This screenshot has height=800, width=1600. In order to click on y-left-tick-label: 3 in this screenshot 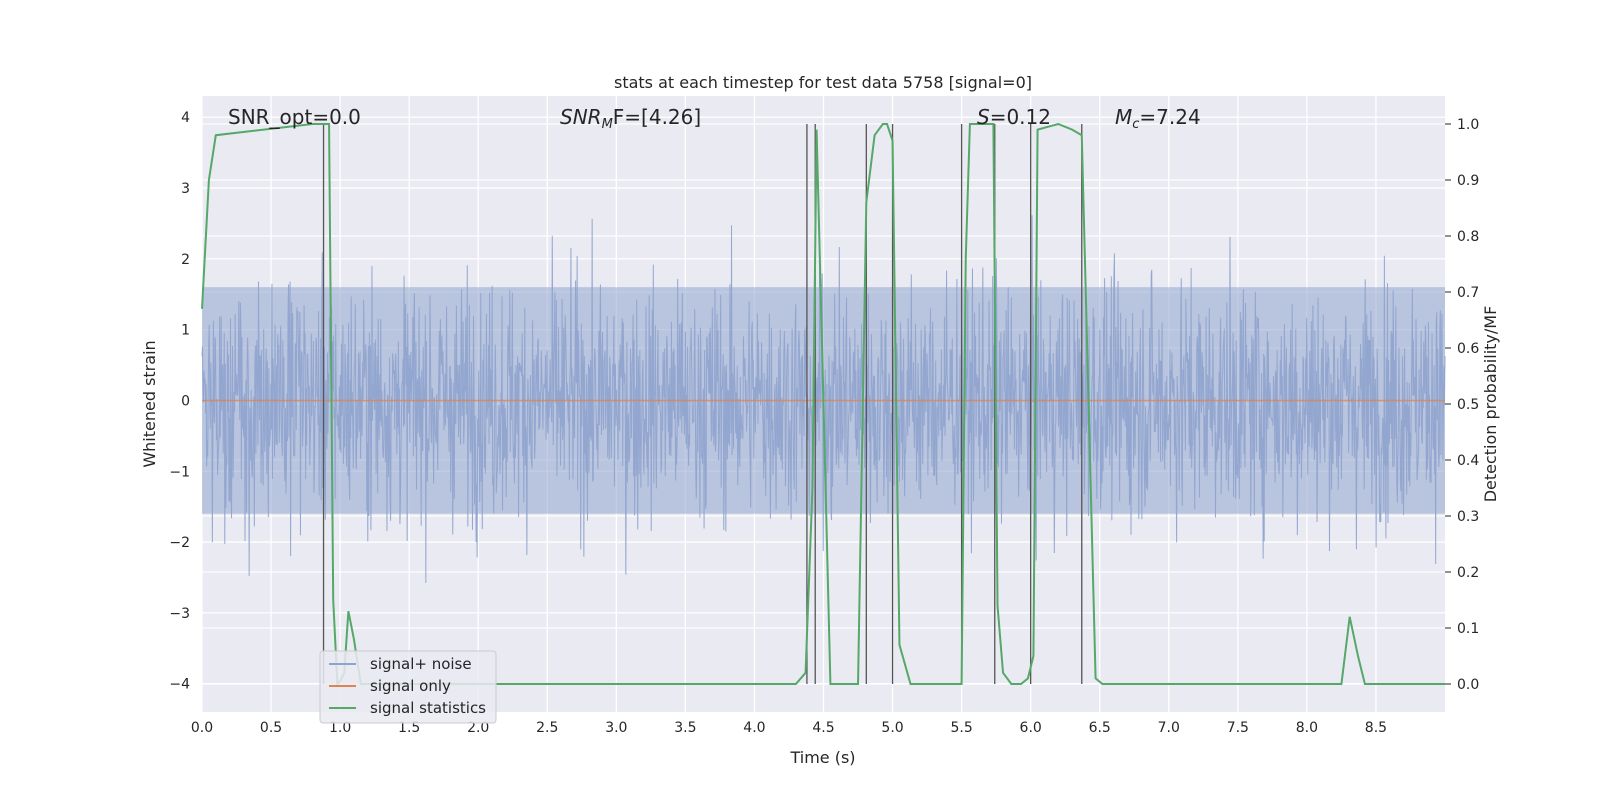, I will do `click(185, 189)`.